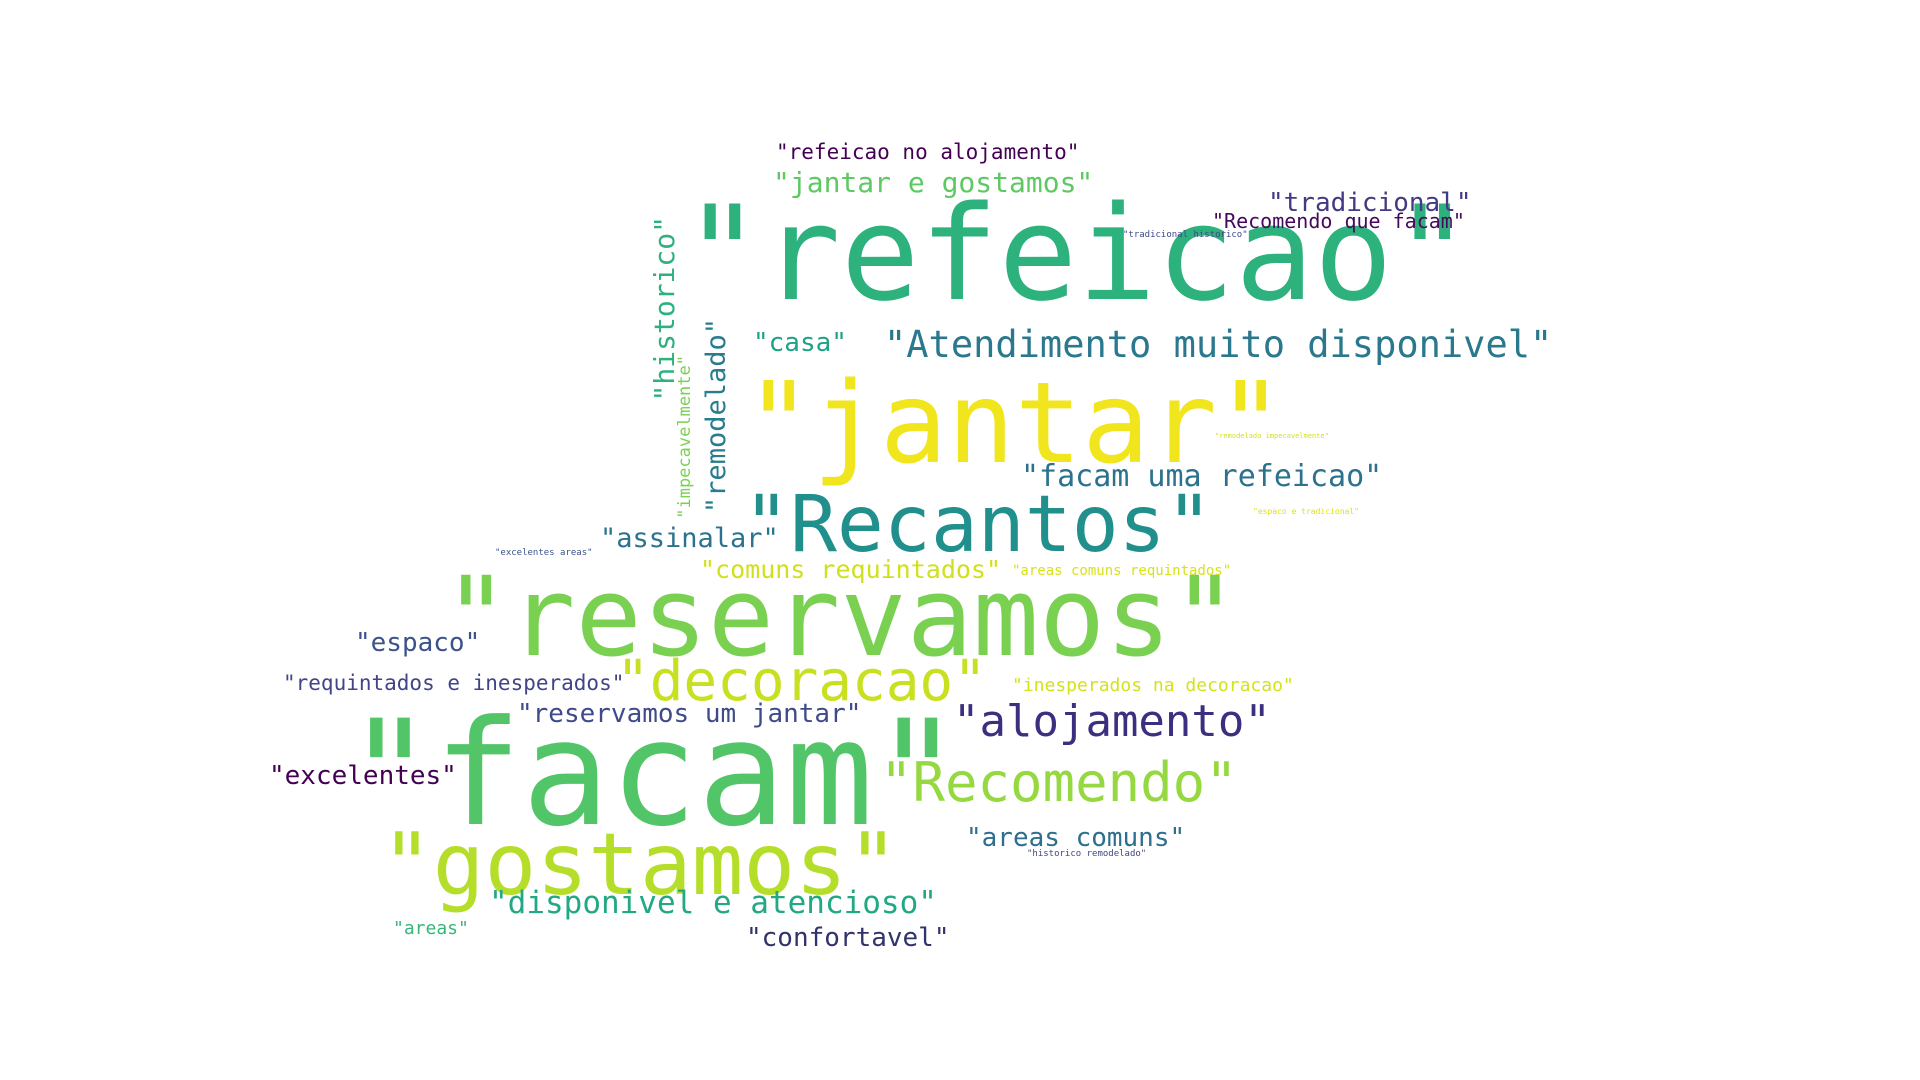  Describe the element at coordinates (978, 525) in the screenshot. I see `word-recantos: "Recantos"` at that location.